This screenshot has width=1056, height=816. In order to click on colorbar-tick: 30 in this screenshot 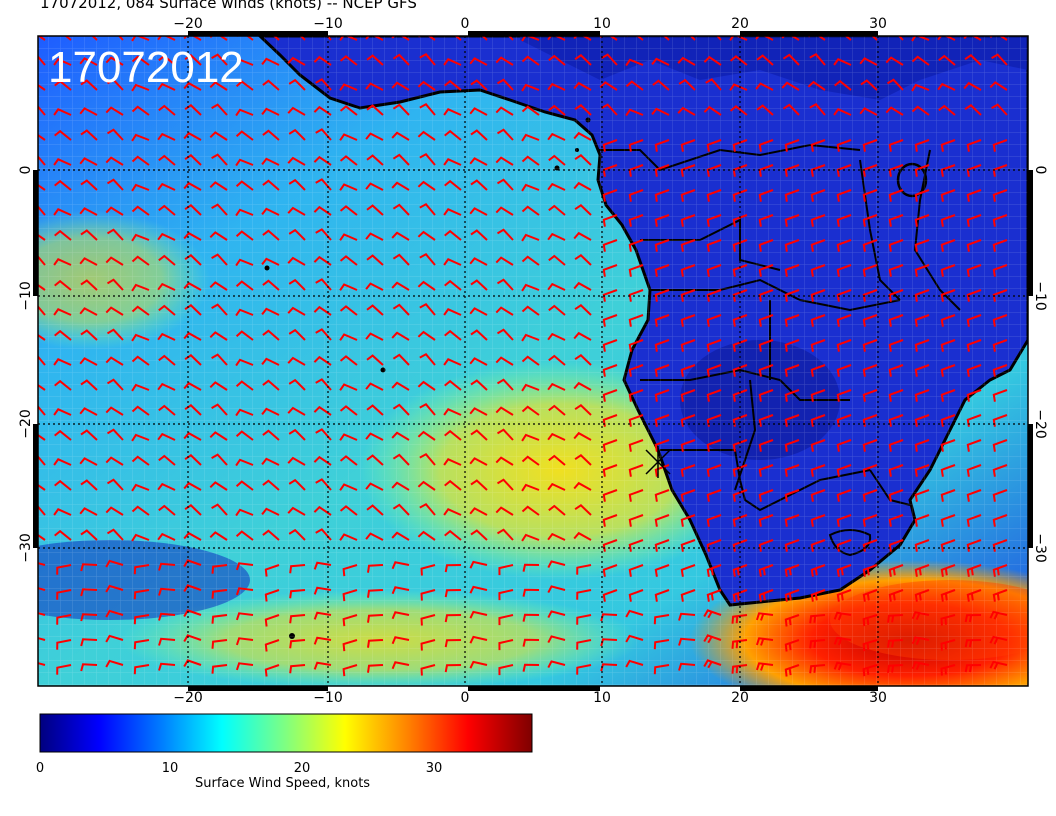, I will do `click(434, 768)`.